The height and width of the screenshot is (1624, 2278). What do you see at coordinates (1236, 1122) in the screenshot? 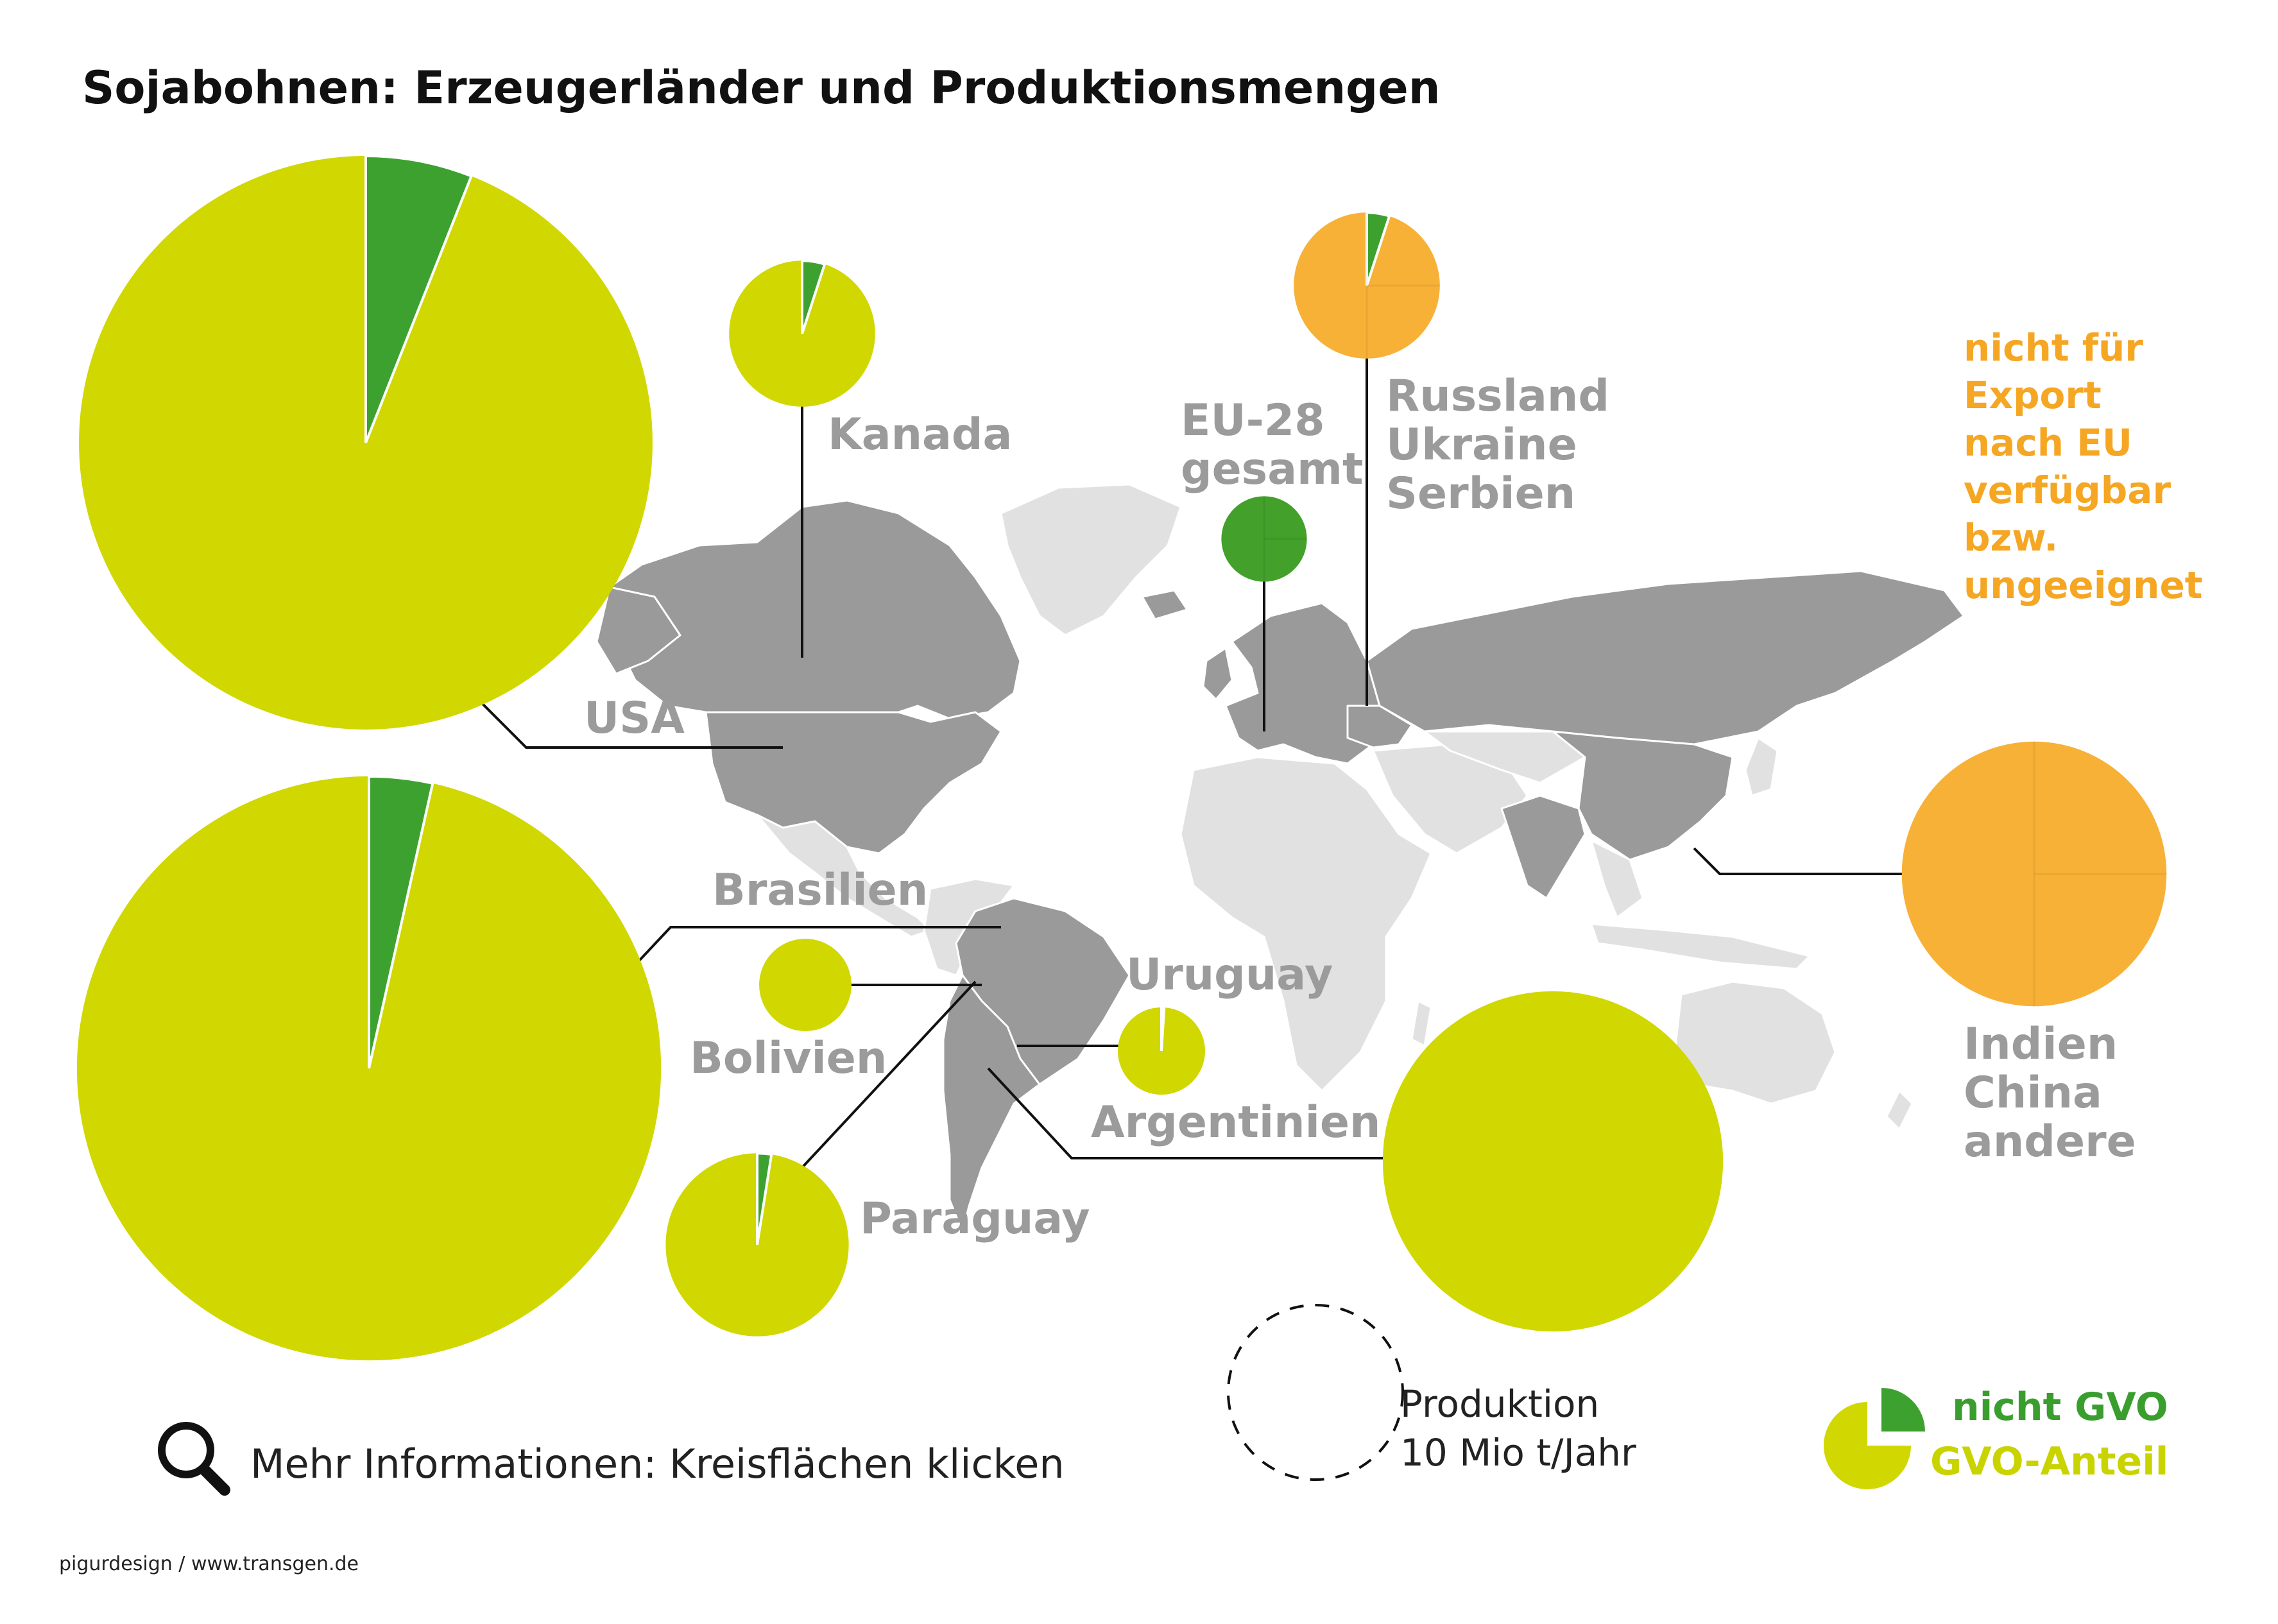
I see `label-argentinien: Argentinien` at bounding box center [1236, 1122].